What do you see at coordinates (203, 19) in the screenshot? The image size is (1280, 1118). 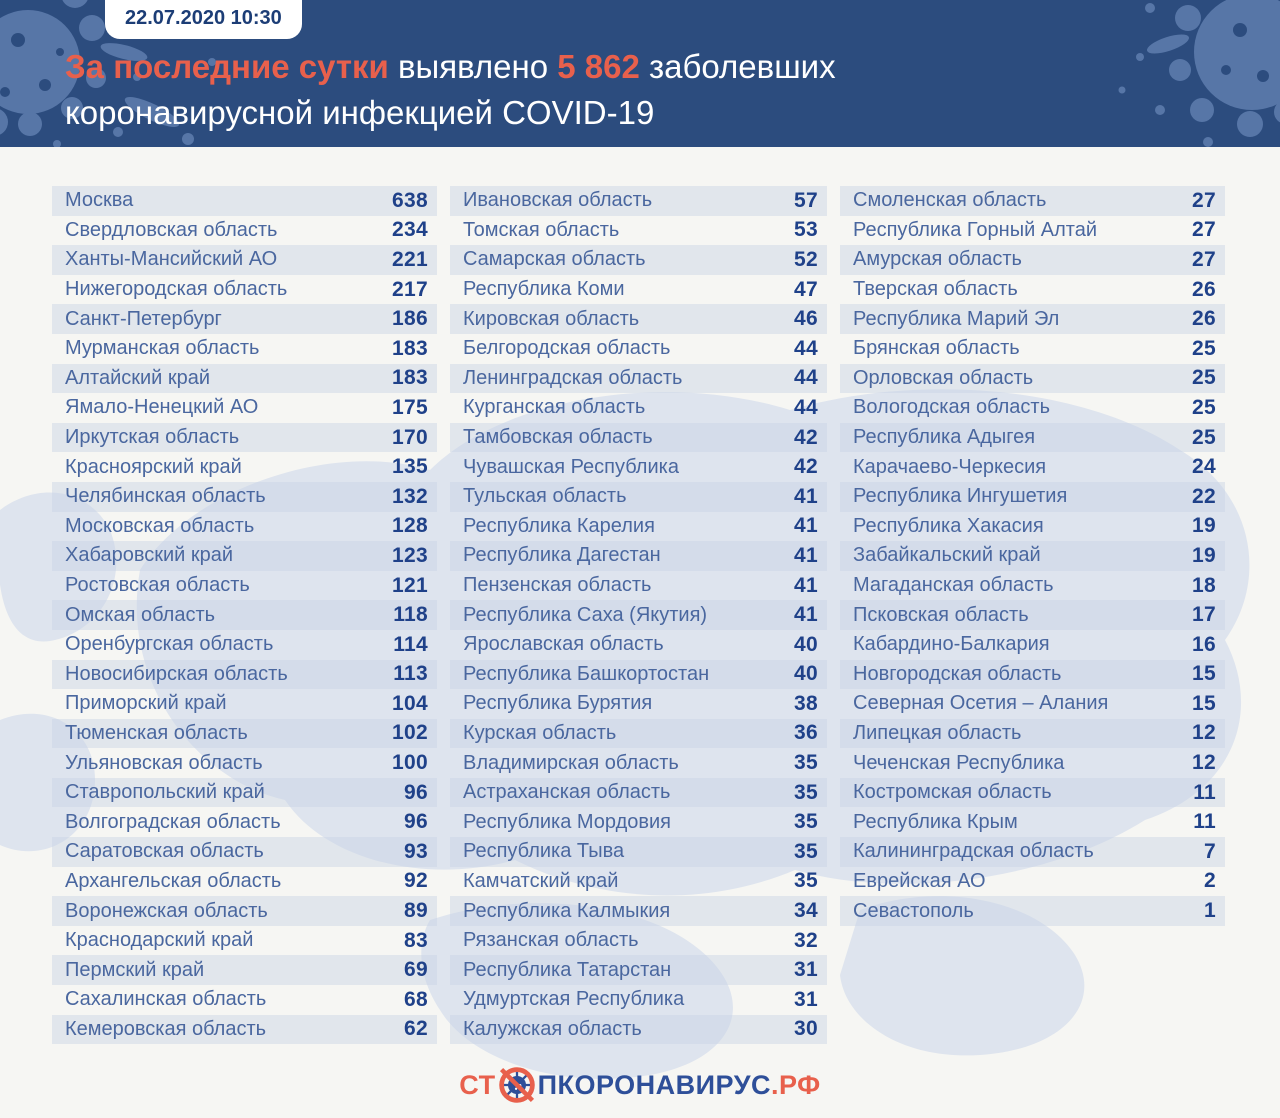 I see `timestamp-badge: 22.07.2020 10:30` at bounding box center [203, 19].